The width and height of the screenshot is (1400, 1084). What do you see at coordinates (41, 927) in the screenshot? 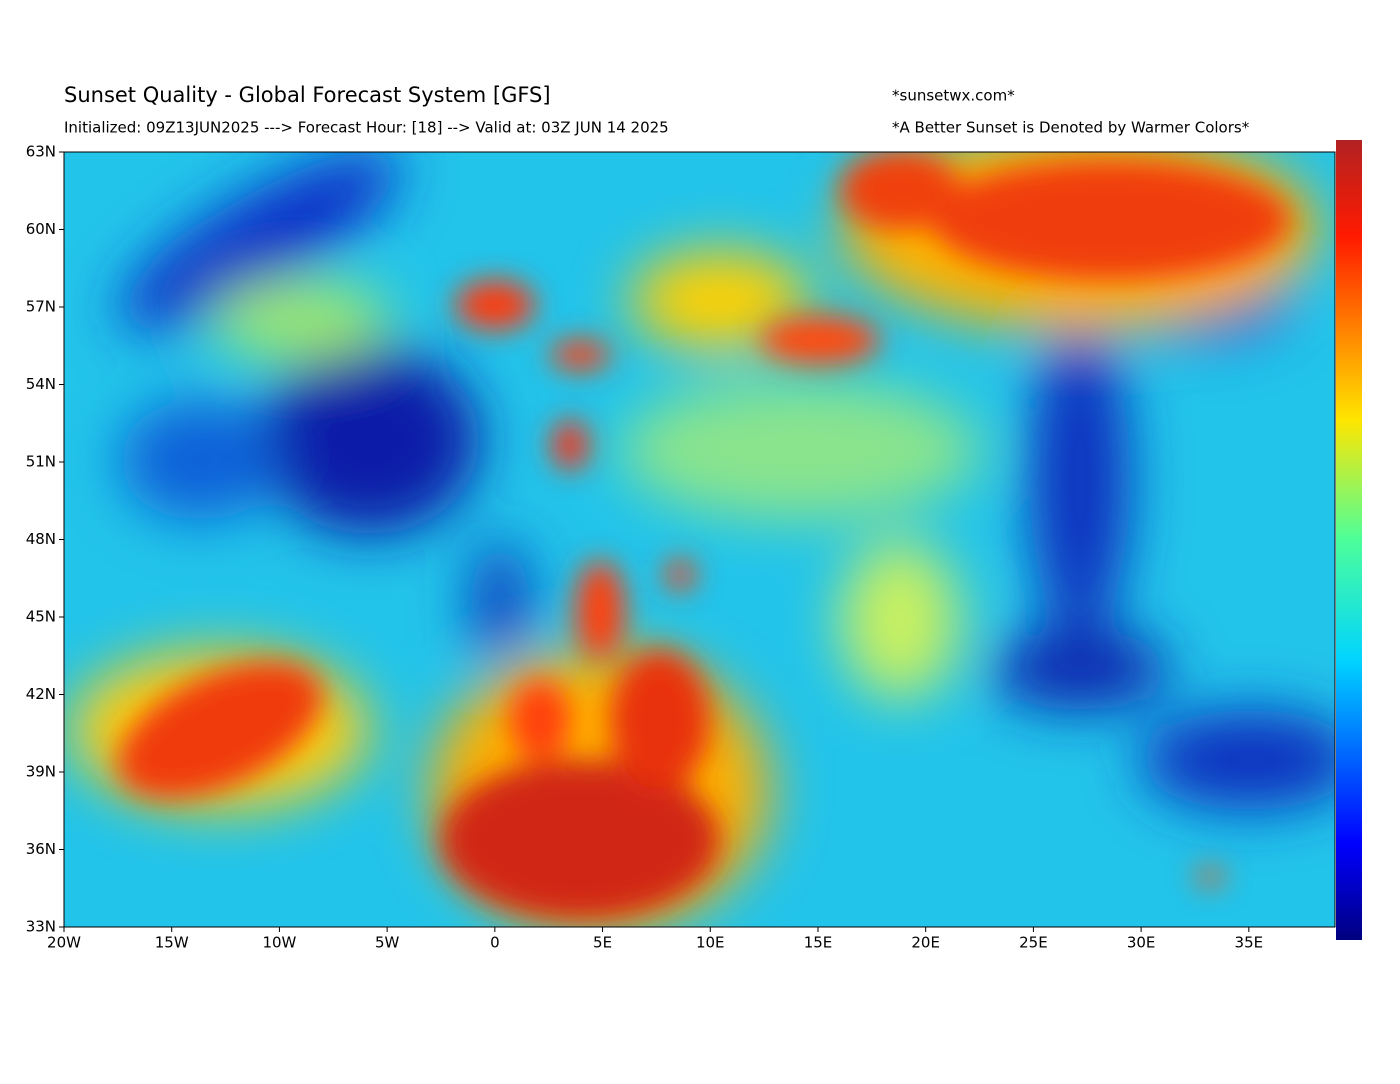
I see `y-tick-label: 33N` at bounding box center [41, 927].